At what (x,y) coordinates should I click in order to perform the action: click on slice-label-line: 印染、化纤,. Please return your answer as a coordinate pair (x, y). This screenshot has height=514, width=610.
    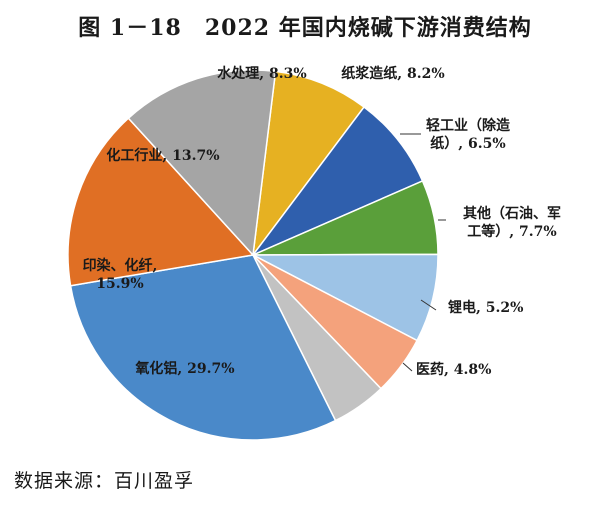
    Looking at the image, I should click on (120, 265).